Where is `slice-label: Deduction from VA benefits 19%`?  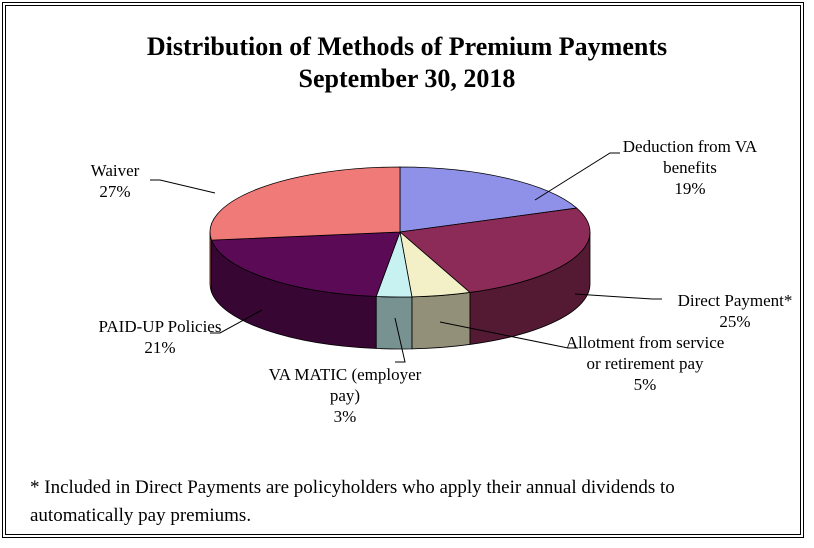
slice-label: Deduction from VA benefits 19% is located at coordinates (690, 167).